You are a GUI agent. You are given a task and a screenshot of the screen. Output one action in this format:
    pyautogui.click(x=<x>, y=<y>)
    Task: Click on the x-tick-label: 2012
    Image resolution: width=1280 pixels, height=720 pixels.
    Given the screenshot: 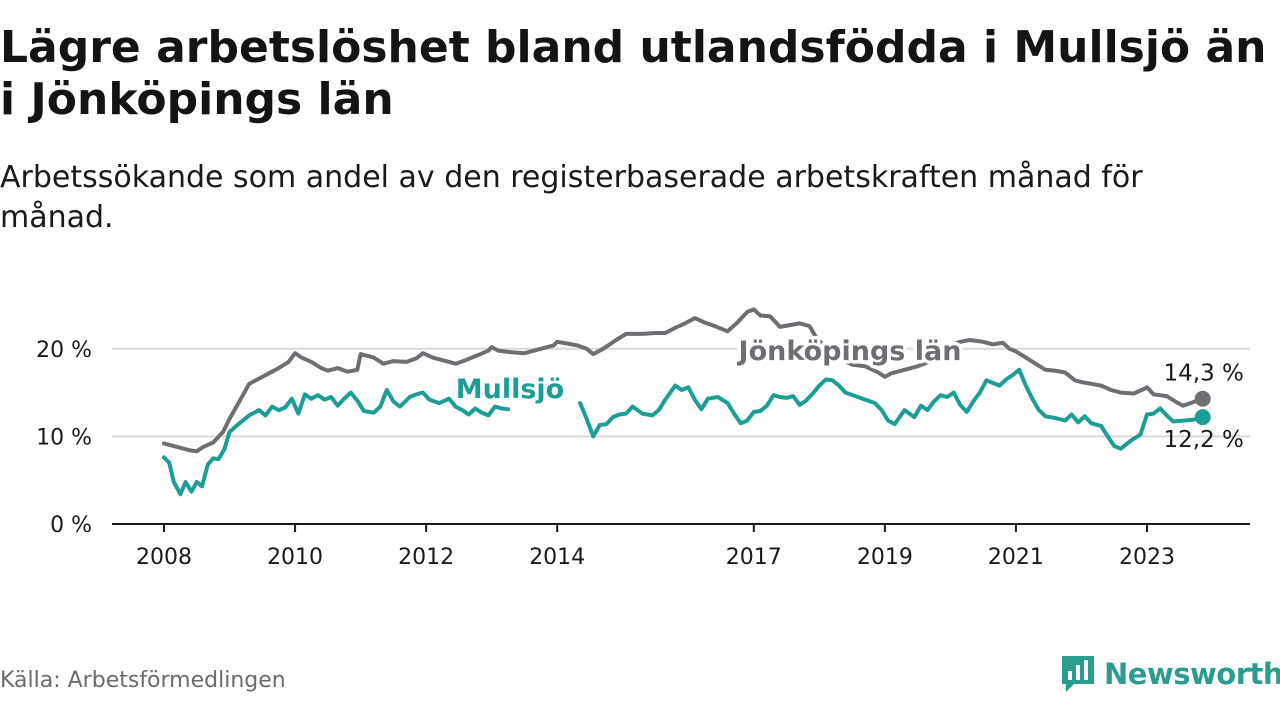 What is the action you would take?
    pyautogui.click(x=426, y=557)
    